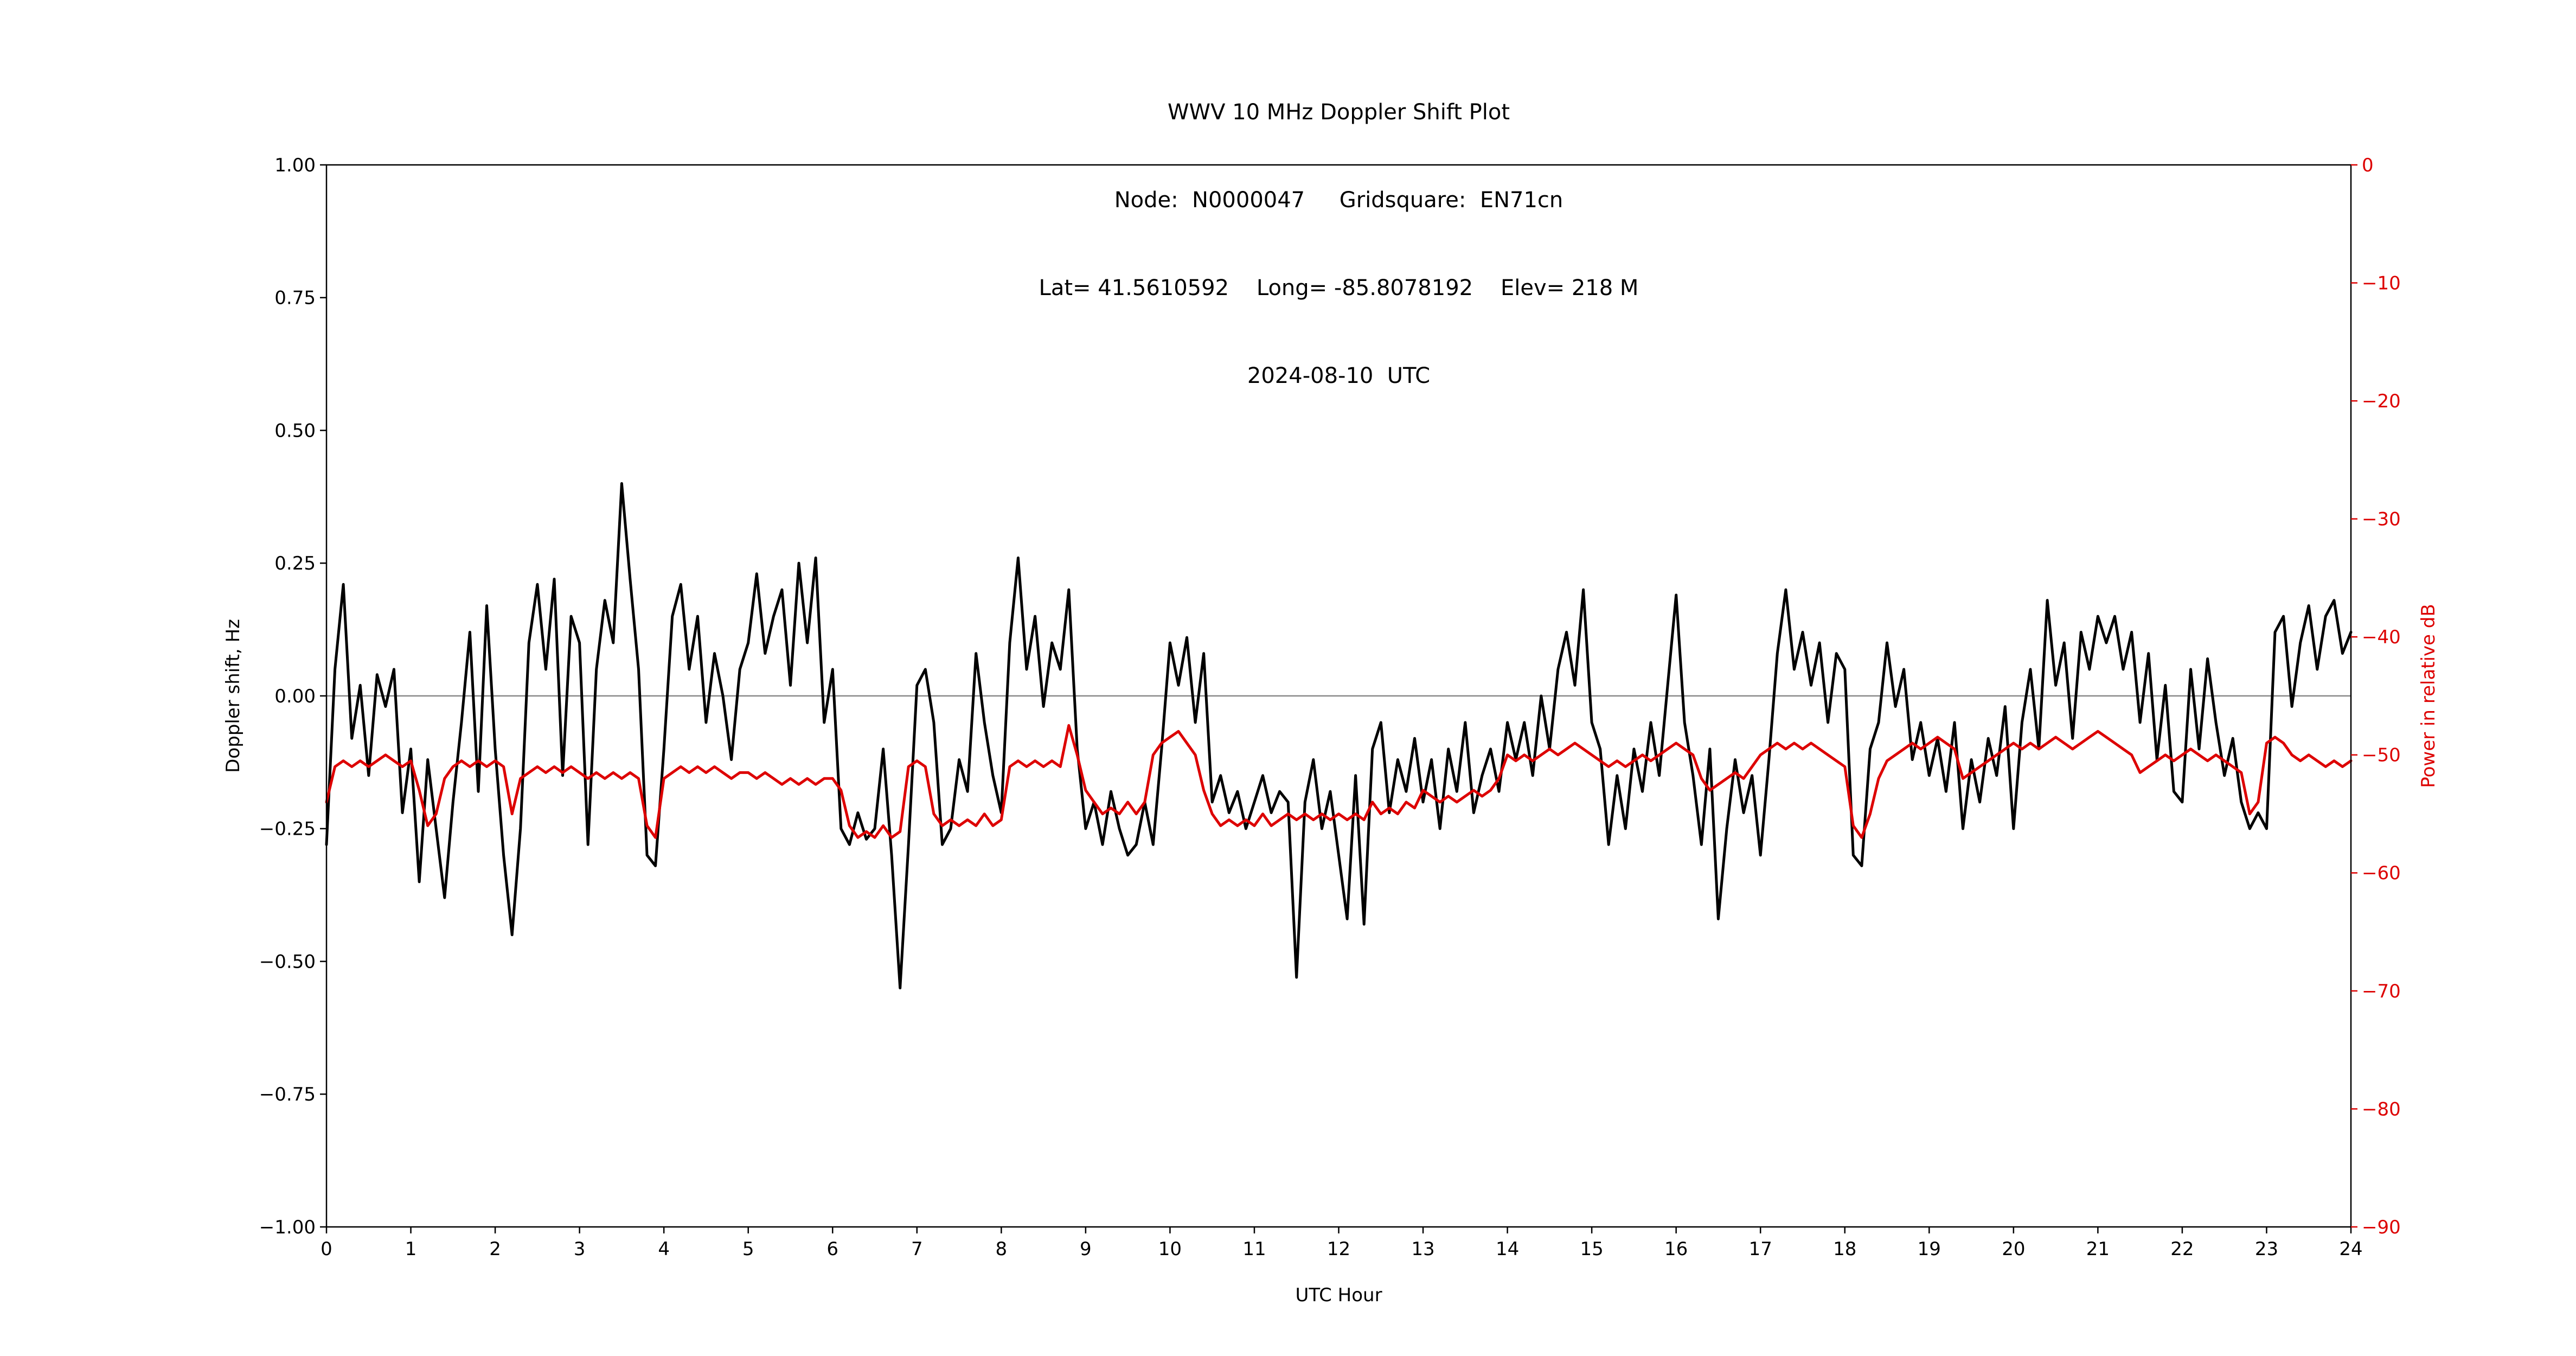  Describe the element at coordinates (1339, 375) in the screenshot. I see `chart-subtitle-date: 2024-08-10 UTC` at that location.